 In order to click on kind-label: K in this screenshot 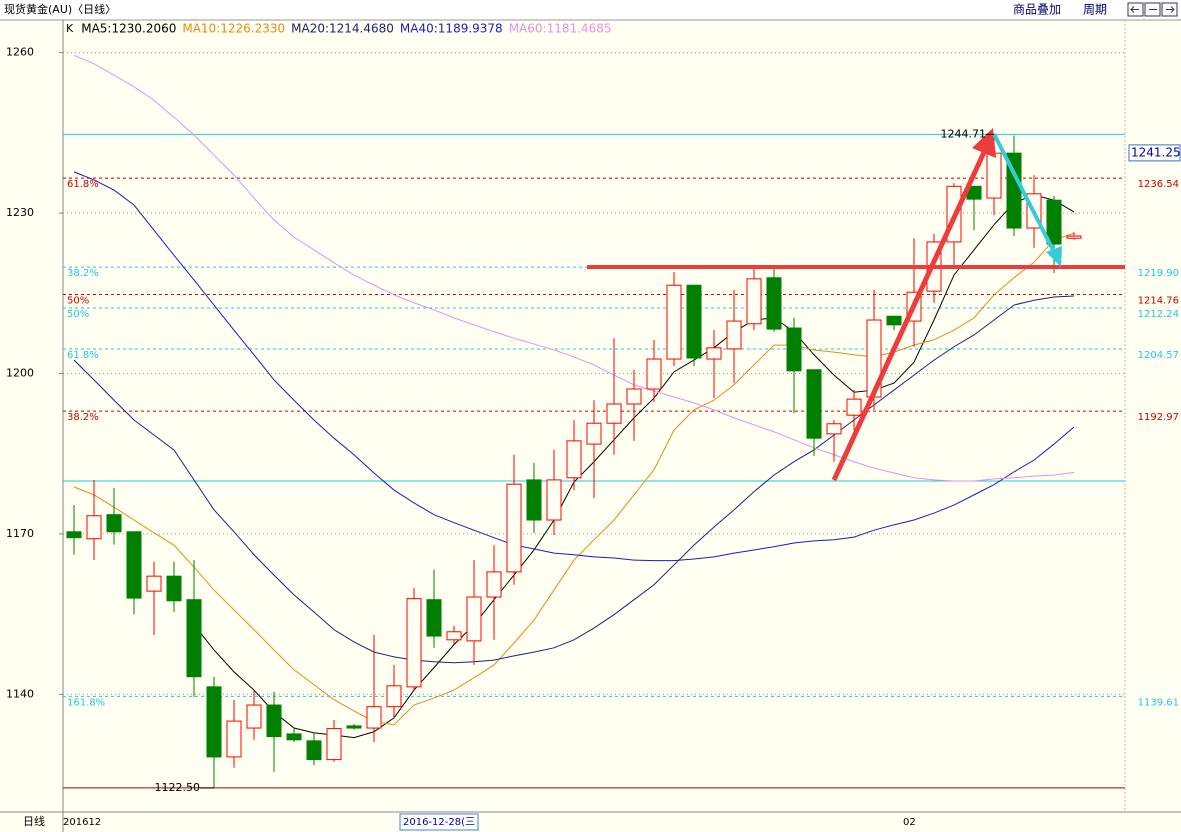, I will do `click(70, 28)`.